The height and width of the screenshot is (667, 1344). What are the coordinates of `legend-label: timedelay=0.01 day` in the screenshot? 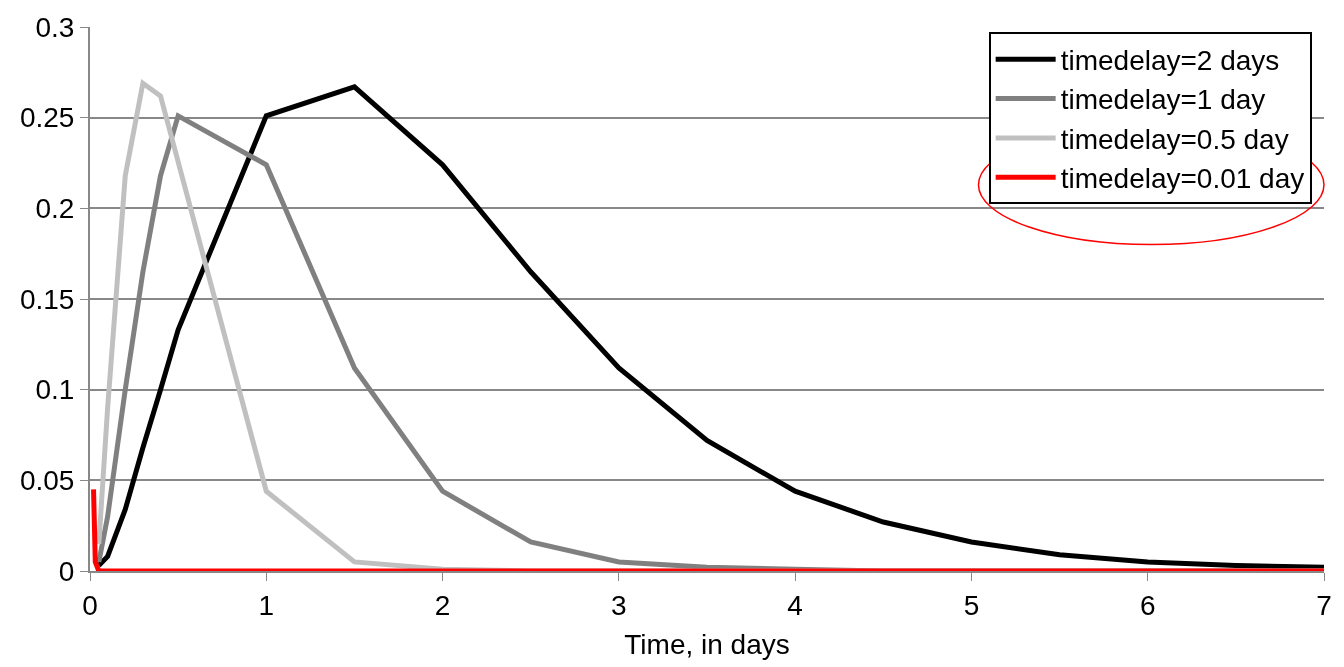 It's located at (1182, 179).